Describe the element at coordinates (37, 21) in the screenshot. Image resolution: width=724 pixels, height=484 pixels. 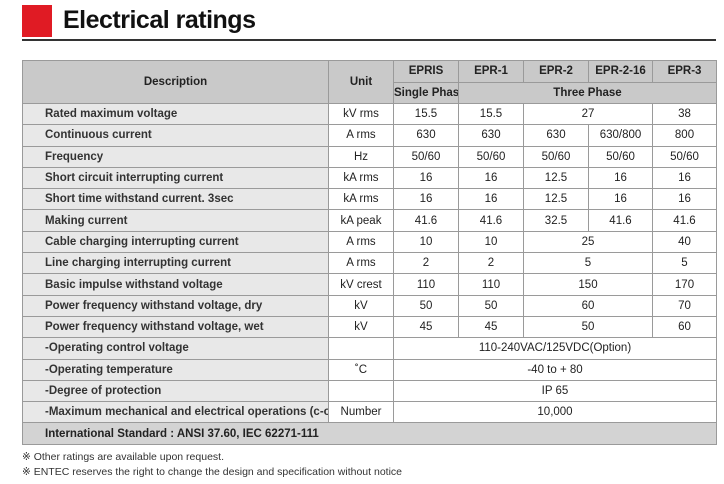
I see `title-mark` at that location.